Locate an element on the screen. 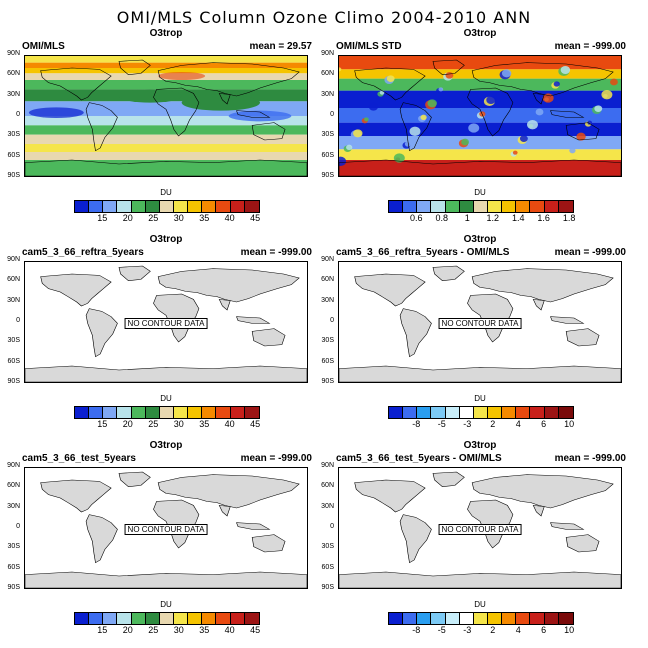 This screenshot has width=648, height=648. colorbar-label: 10 is located at coordinates (569, 630).